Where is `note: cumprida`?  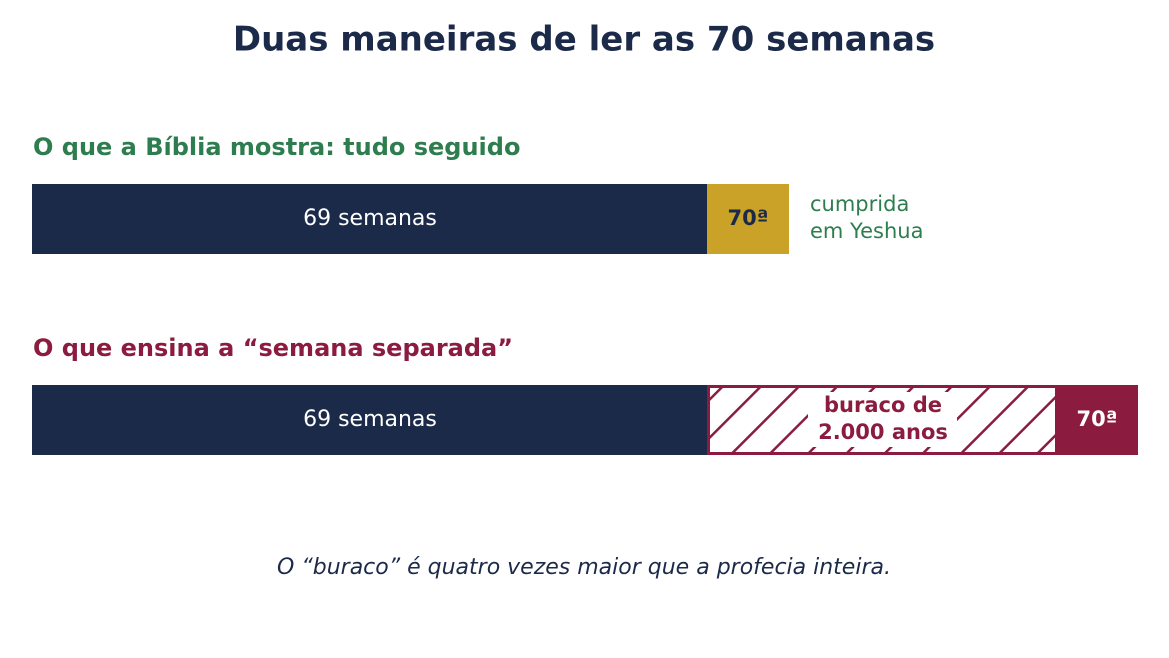 note: cumprida is located at coordinates (859, 204).